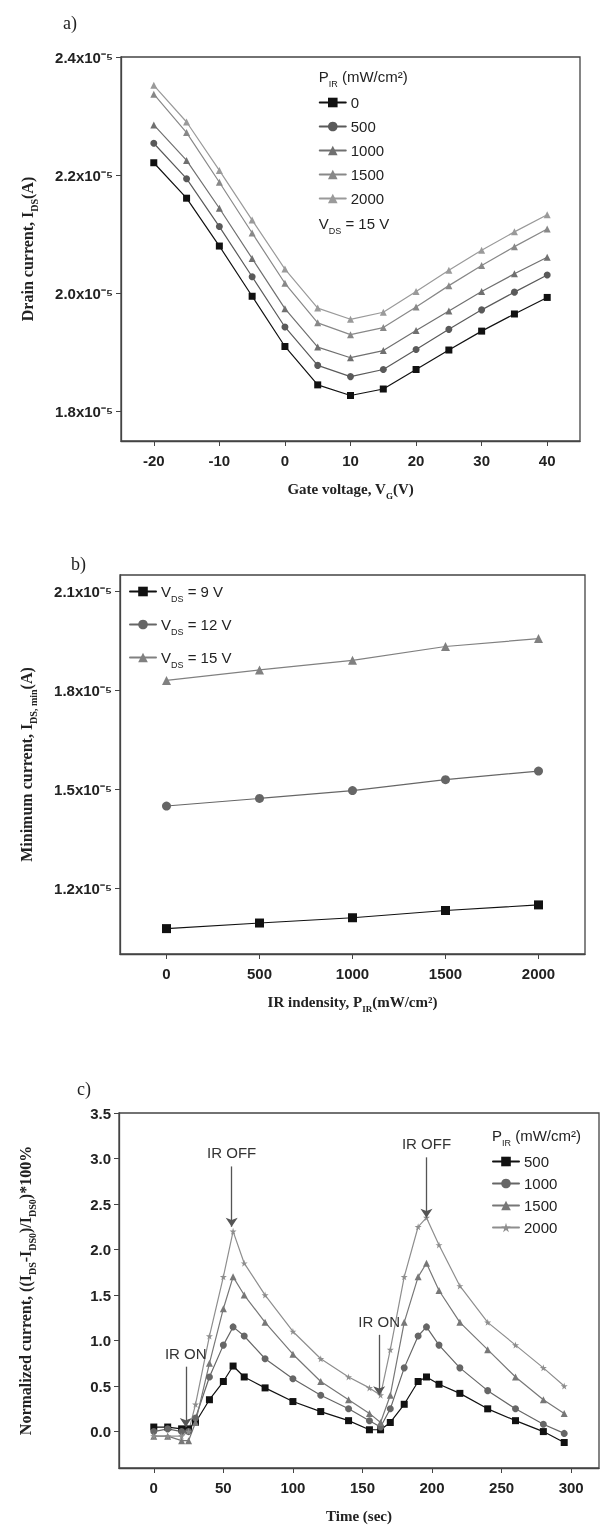  What do you see at coordinates (100, 1432) in the screenshot?
I see `y-tick-label: 0.0` at bounding box center [100, 1432].